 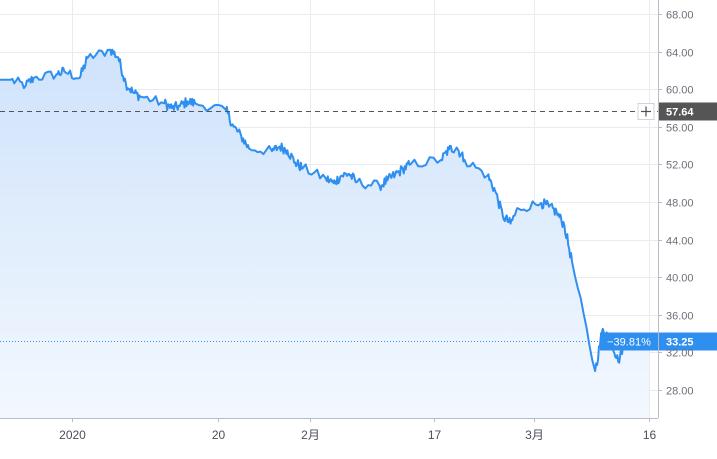 I want to click on x-tick-label: 20, so click(x=219, y=435).